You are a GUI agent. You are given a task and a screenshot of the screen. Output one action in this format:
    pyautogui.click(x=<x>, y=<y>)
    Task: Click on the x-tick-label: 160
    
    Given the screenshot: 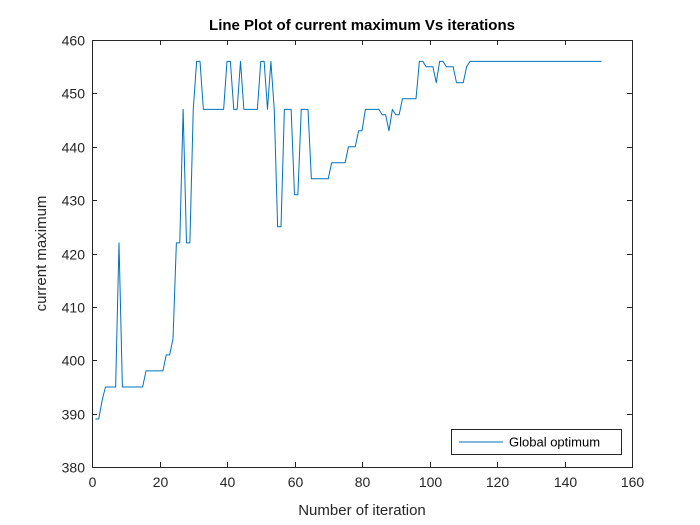 What is the action you would take?
    pyautogui.click(x=633, y=482)
    